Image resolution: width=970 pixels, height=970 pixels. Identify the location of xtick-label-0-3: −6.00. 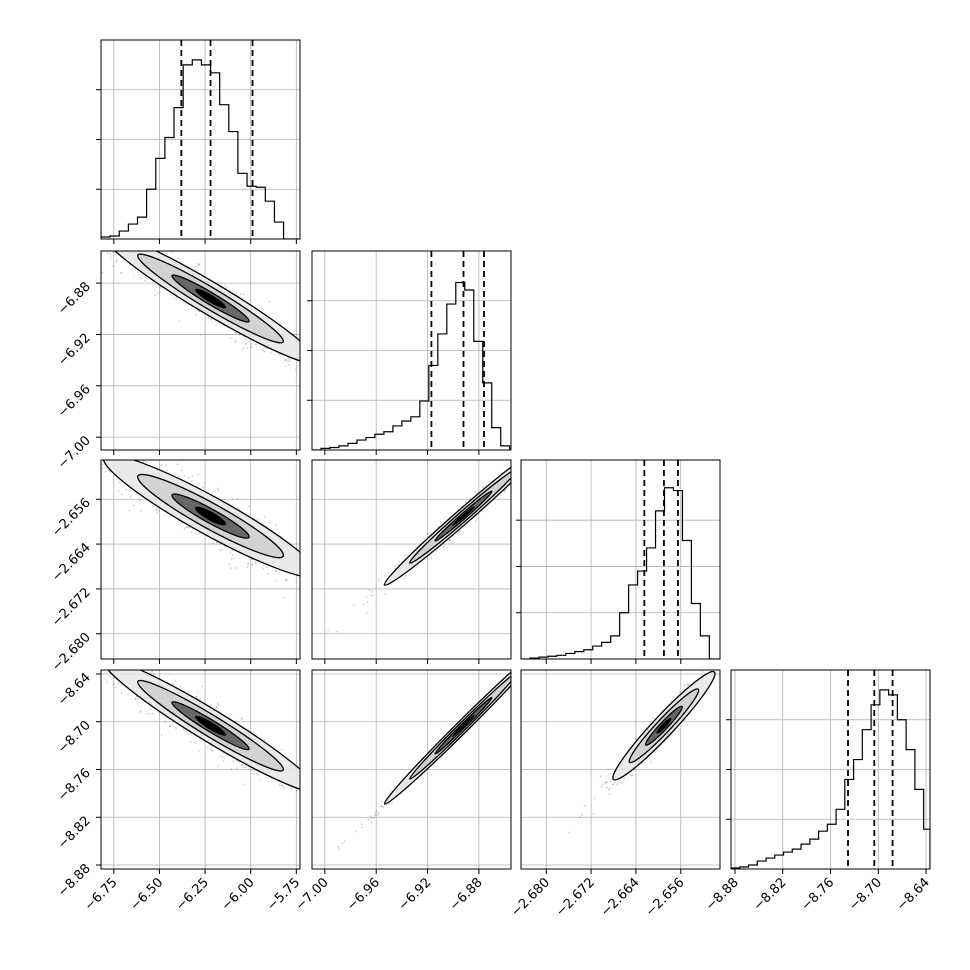
(238, 894).